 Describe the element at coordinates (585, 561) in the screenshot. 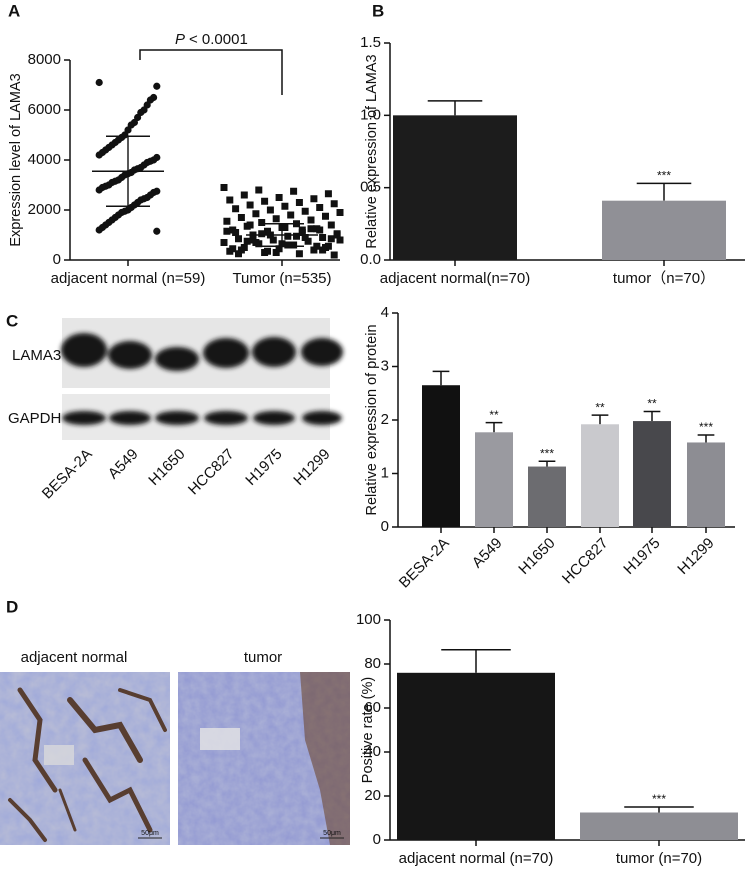

I see `x-tick-label: HCC827` at that location.